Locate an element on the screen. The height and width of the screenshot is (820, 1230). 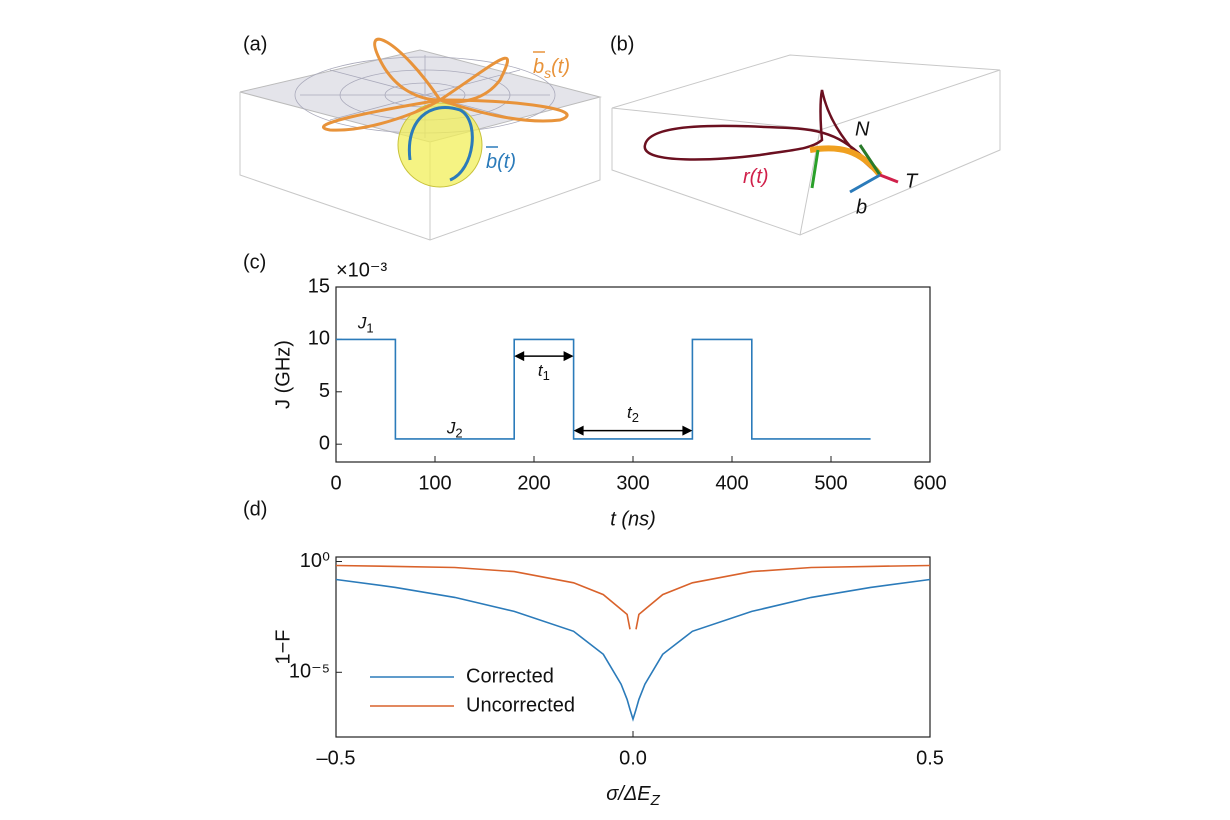
x-tick-label: –0.5 is located at coordinates (336, 758).